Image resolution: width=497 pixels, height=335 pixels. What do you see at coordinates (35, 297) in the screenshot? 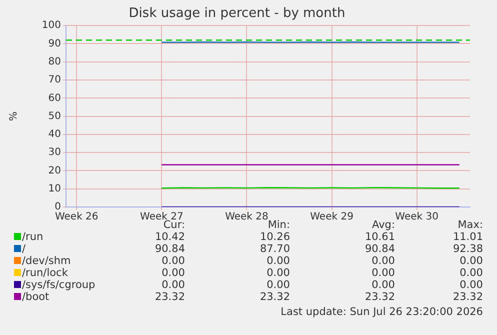
I see `legend-label: /boot` at bounding box center [35, 297].